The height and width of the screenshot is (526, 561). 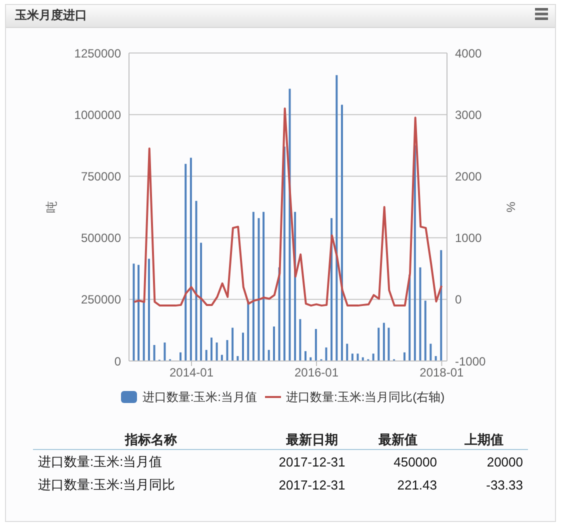 What do you see at coordinates (398, 440) in the screenshot?
I see `text: 最新值` at bounding box center [398, 440].